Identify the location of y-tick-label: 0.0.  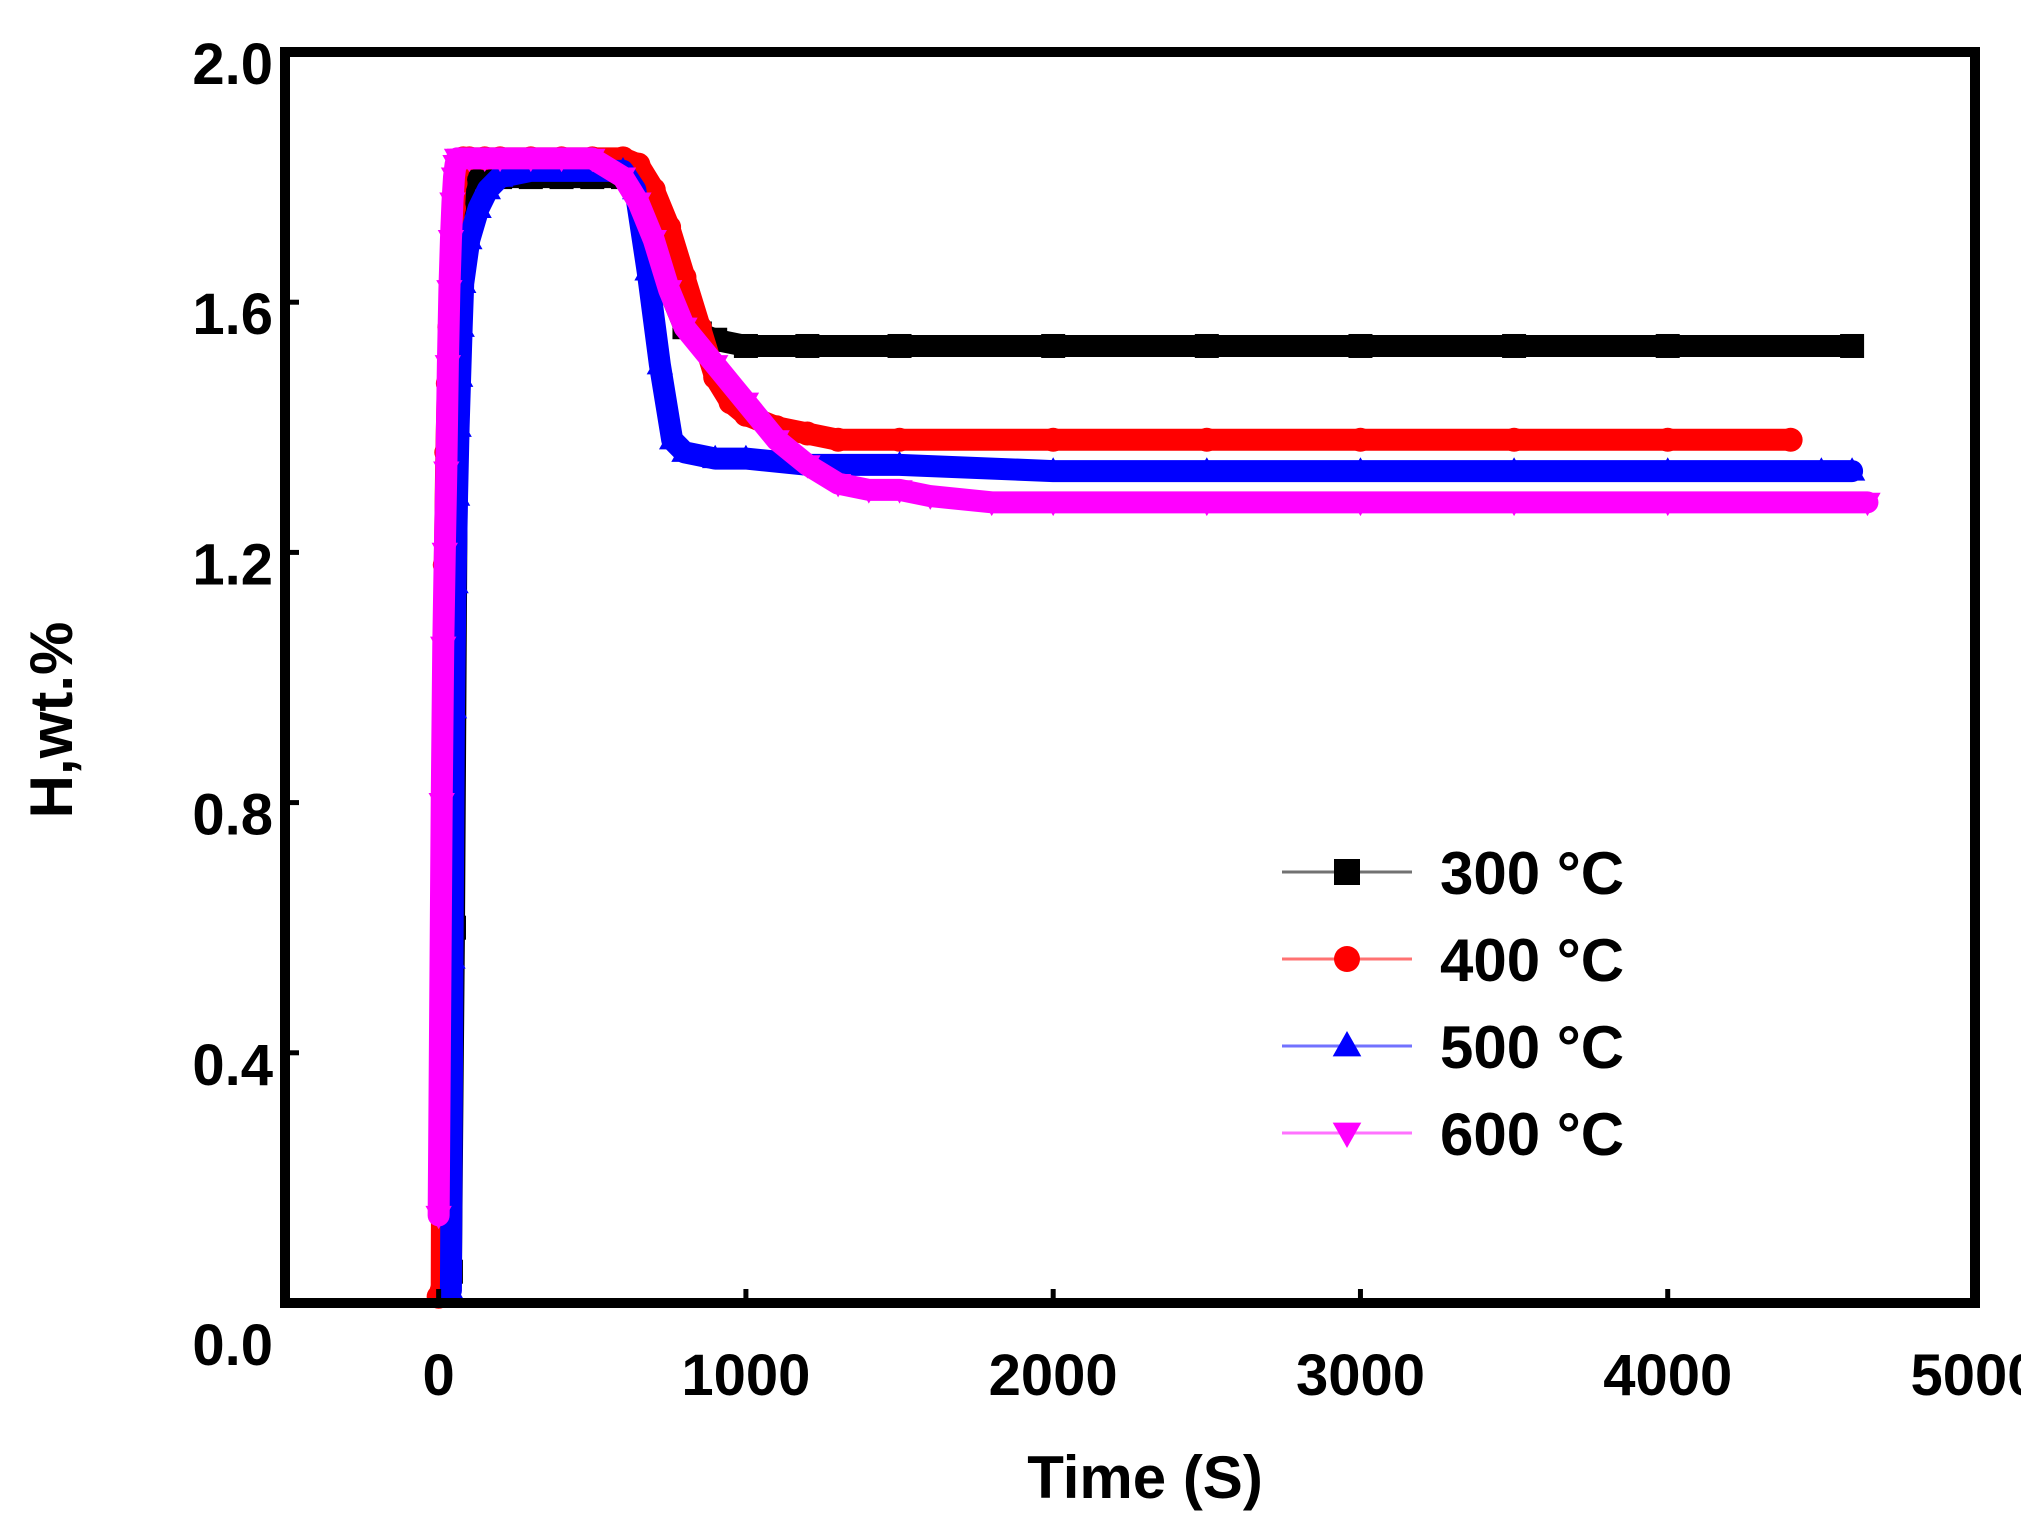
(232, 1345).